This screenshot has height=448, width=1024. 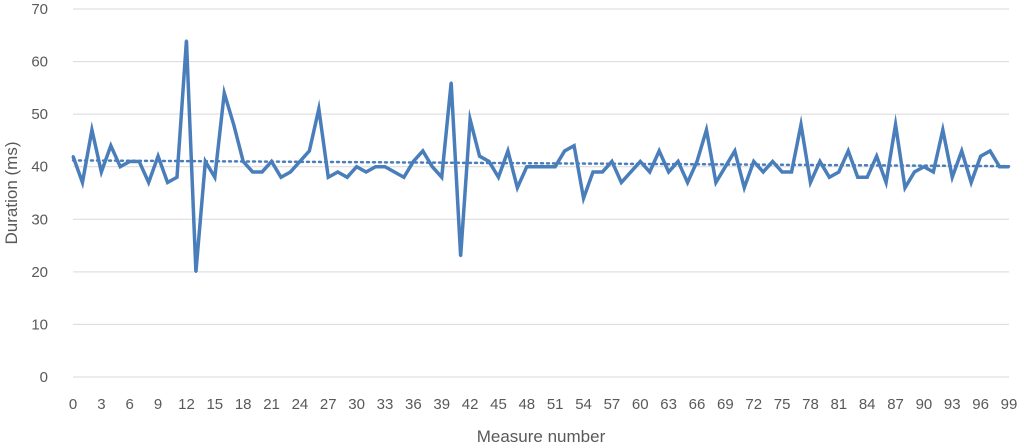 What do you see at coordinates (867, 404) in the screenshot?
I see `x-tick-label: 84` at bounding box center [867, 404].